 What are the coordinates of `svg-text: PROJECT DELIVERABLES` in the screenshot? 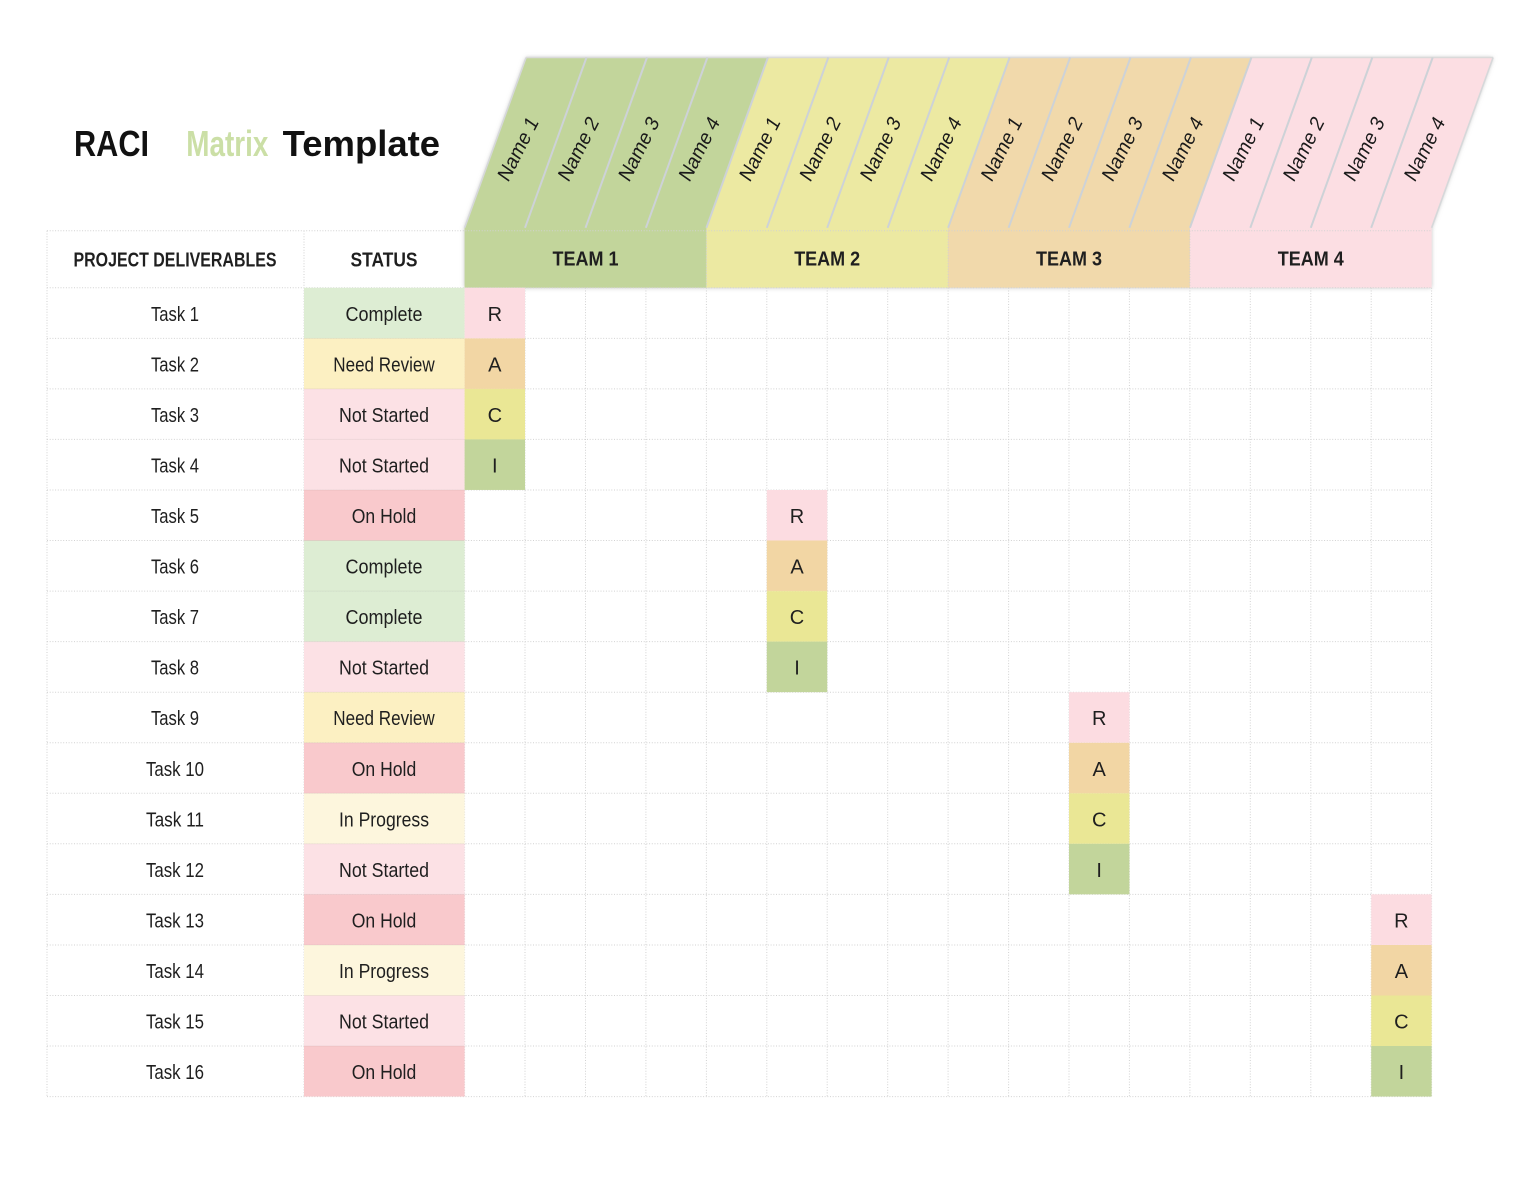 It's located at (175, 260).